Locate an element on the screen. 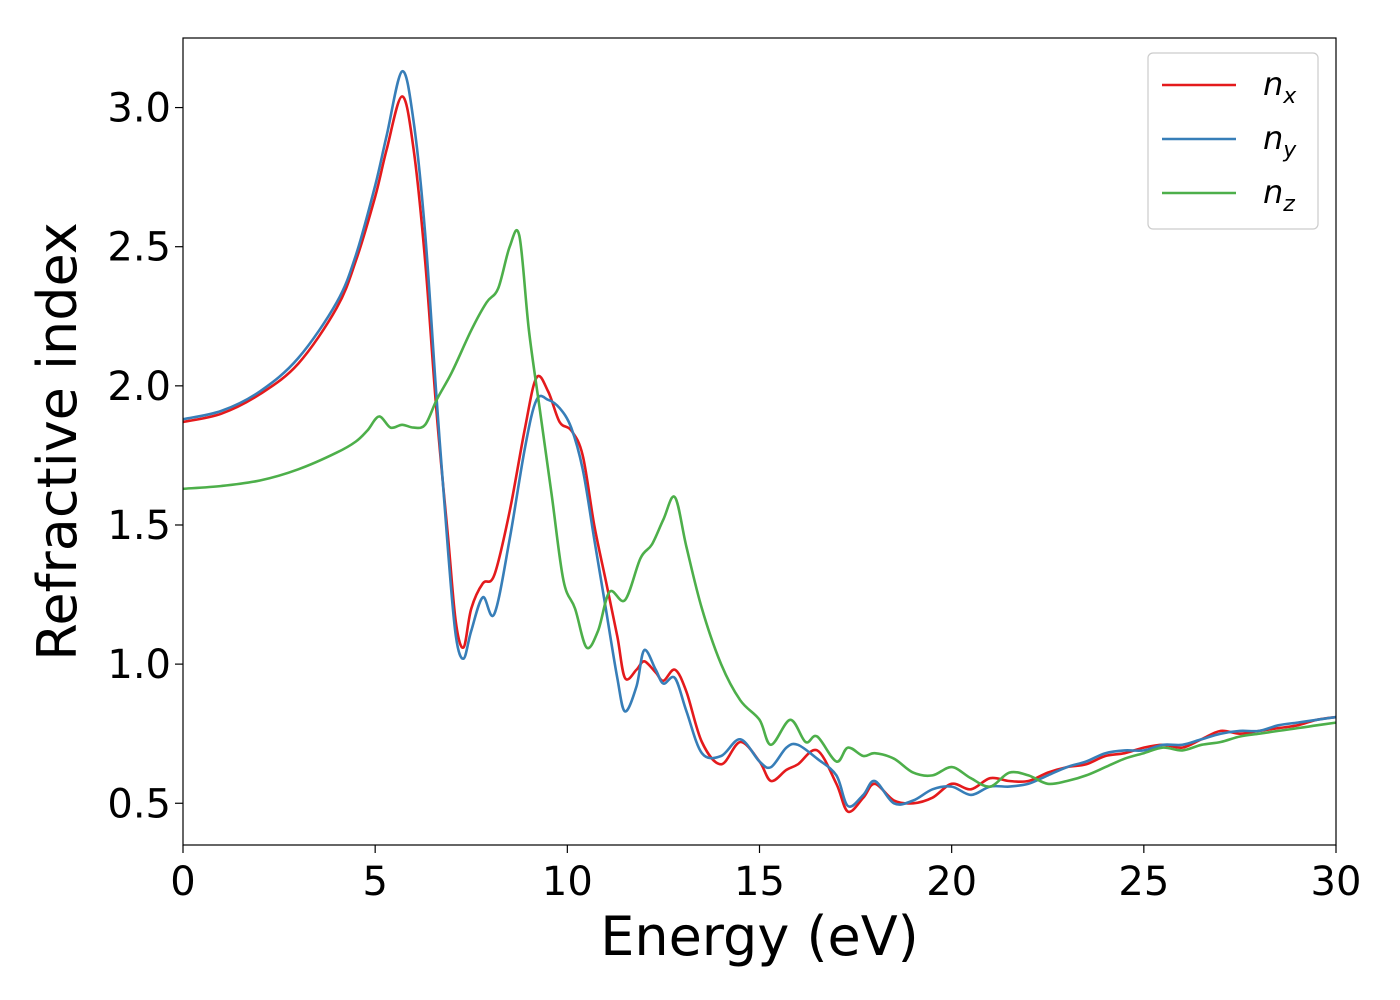  legend-label-x: nx is located at coordinates (1280, 87).